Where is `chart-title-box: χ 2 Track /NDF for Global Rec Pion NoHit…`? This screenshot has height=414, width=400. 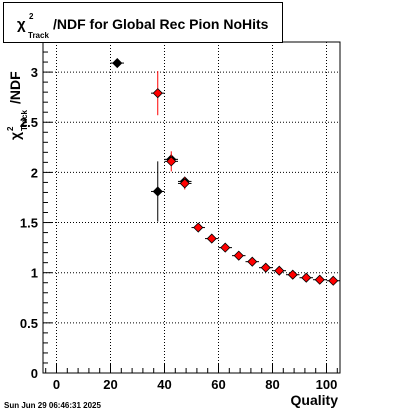 chart-title-box: χ 2 Track /NDF for Global Rec Pion NoHit… is located at coordinates (143, 22).